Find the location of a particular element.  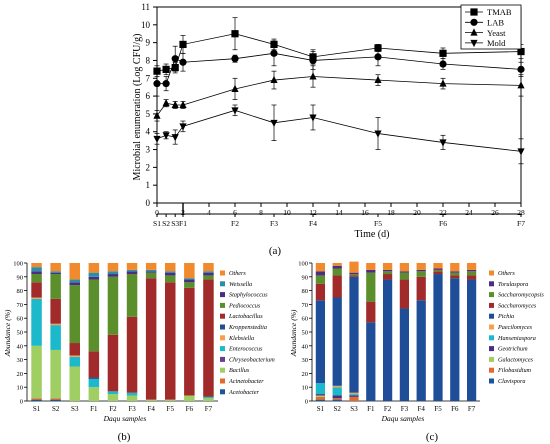

panel-c-category-label: S3 is located at coordinates (354, 409).